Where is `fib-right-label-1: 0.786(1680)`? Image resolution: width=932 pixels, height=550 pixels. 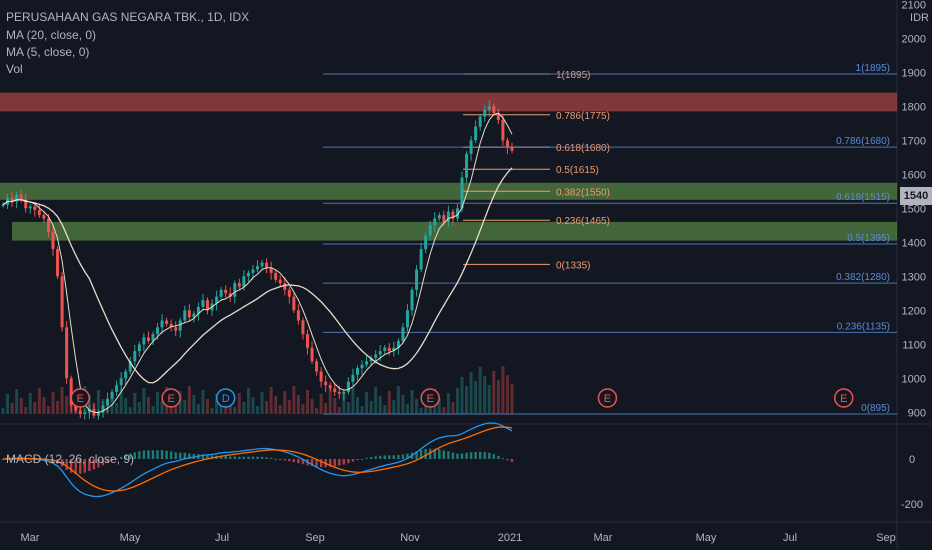
fib-right-label-1: 0.786(1680) is located at coordinates (863, 141).